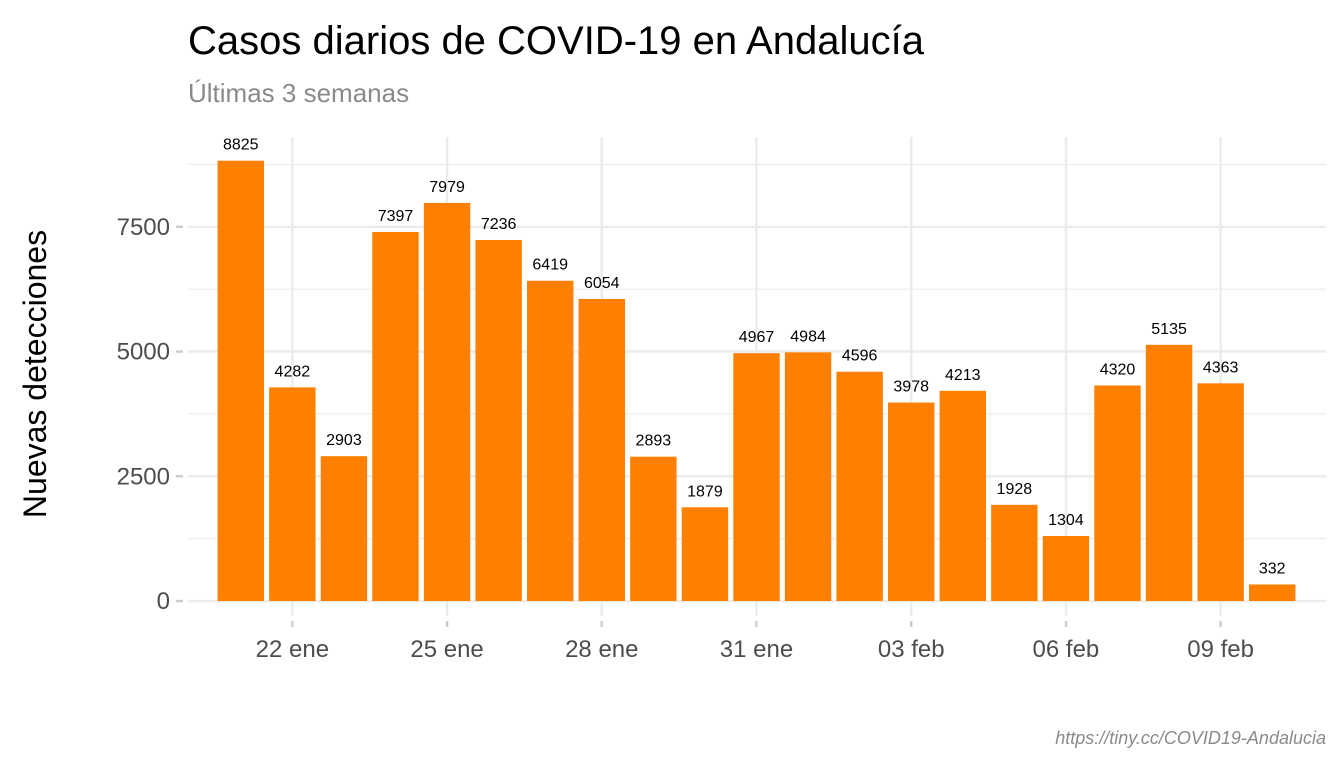 The image size is (1344, 768). What do you see at coordinates (1118, 369) in the screenshot?
I see `data-label: 4320` at bounding box center [1118, 369].